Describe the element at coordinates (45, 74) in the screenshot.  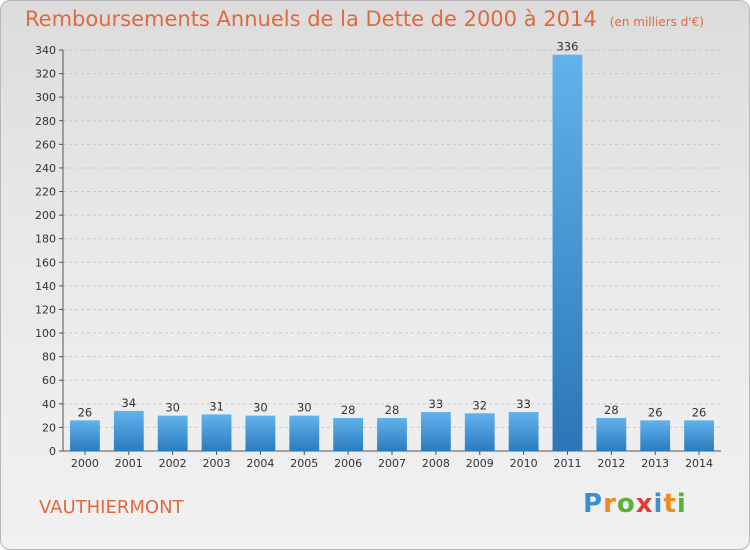
I see `y-tick-label: 320` at that location.